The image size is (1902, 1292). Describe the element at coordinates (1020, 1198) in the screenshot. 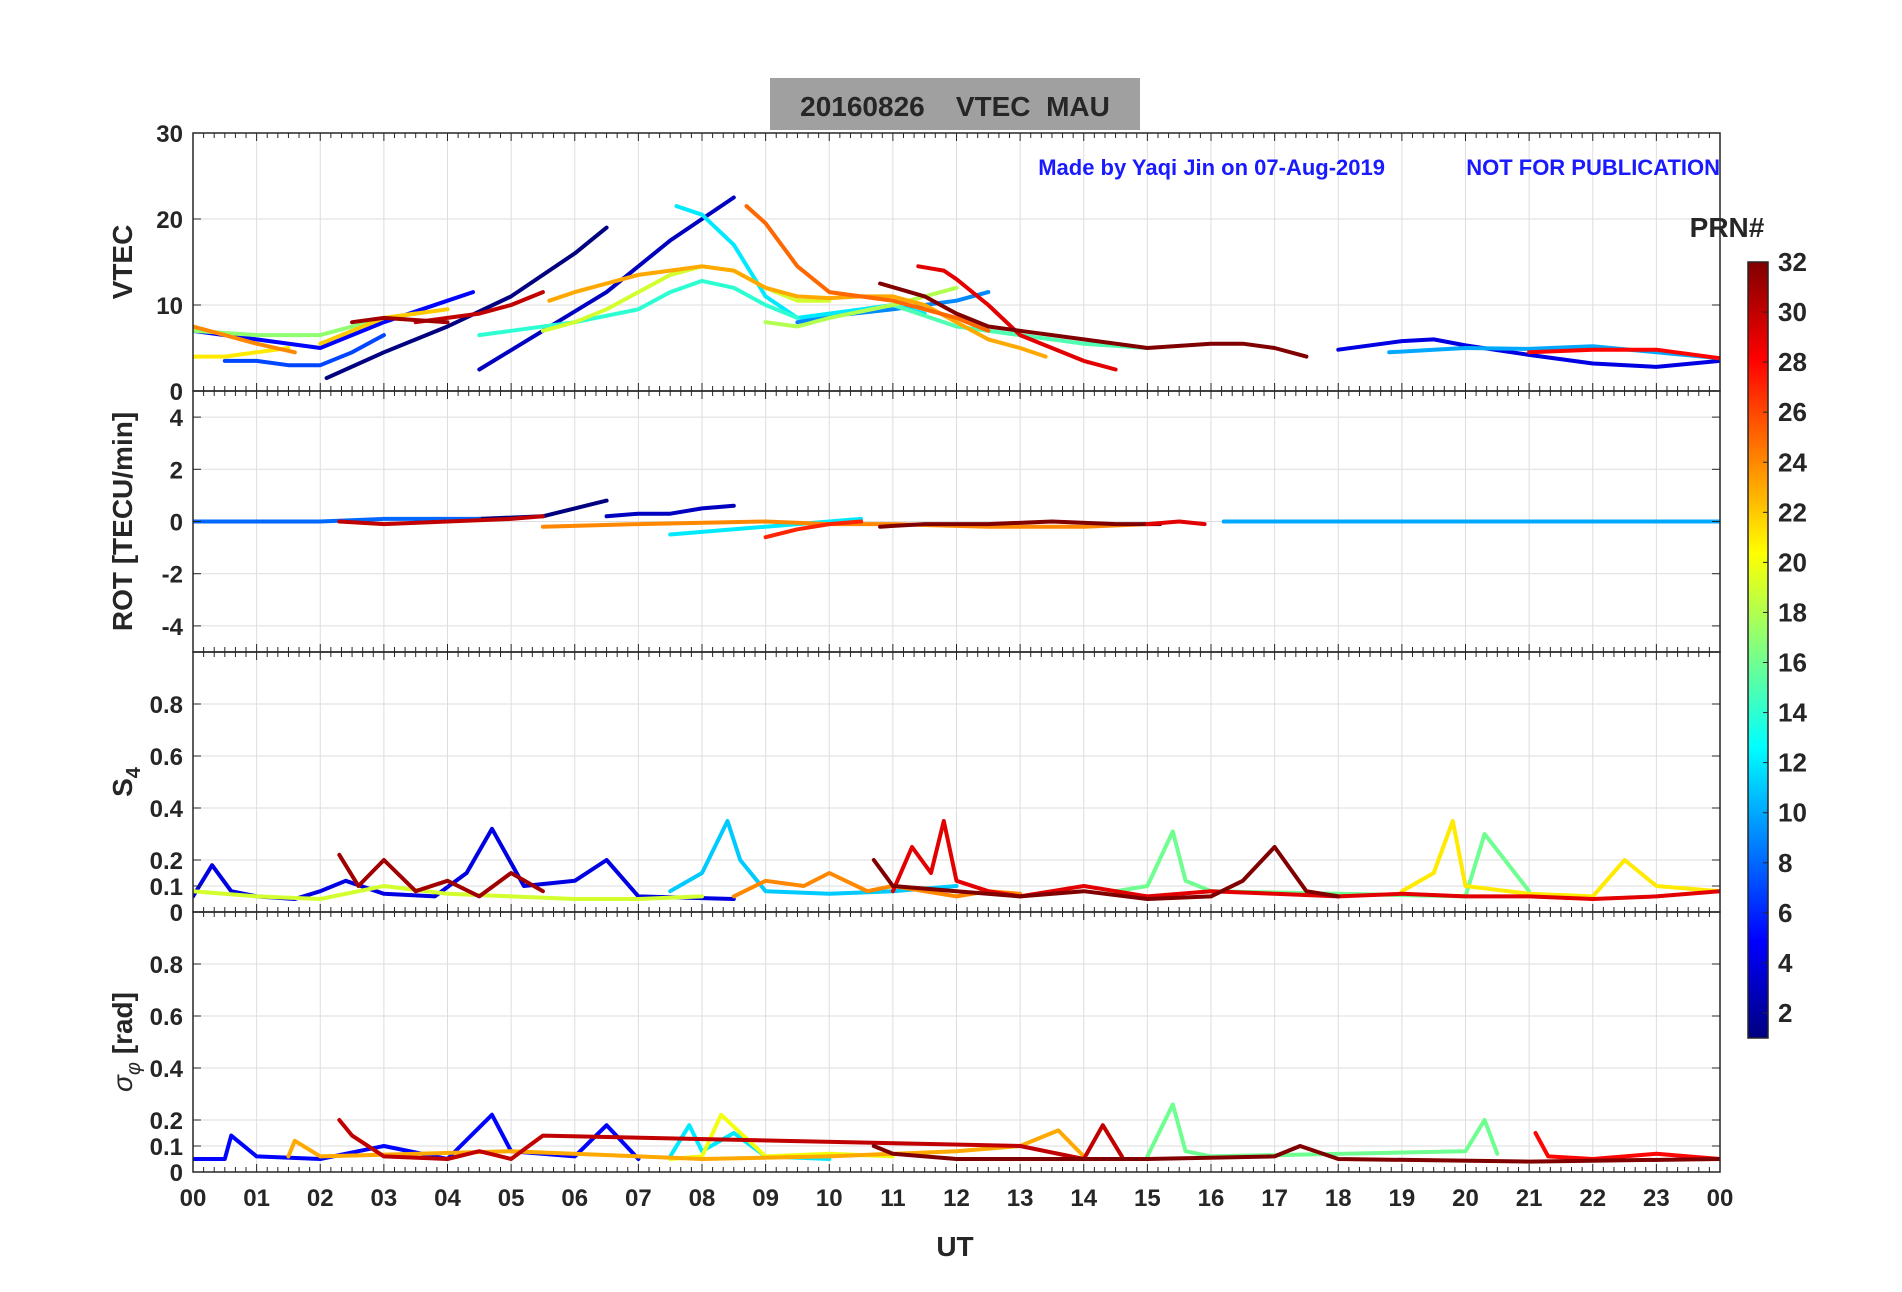

I see `x-tick-label: 13` at that location.